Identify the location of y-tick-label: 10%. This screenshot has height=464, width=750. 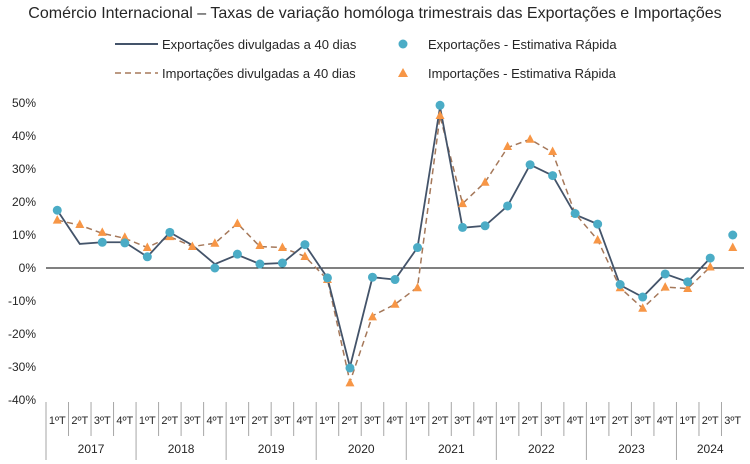
(24, 235).